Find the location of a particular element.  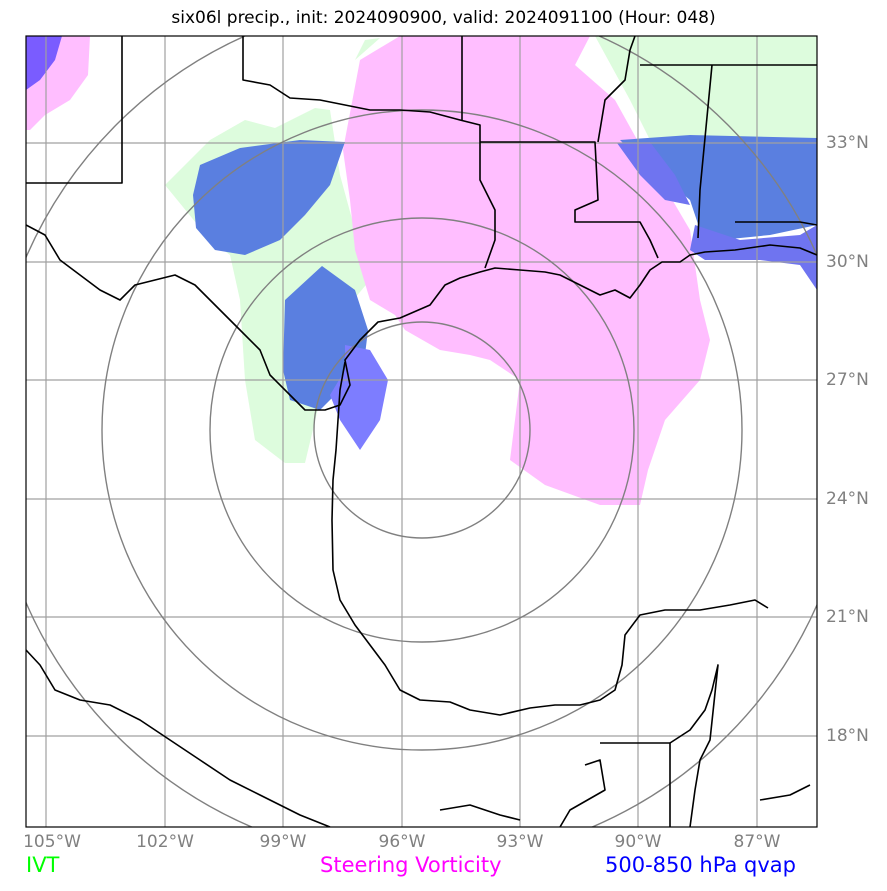

lon-label-96w: 96°W is located at coordinates (402, 842).